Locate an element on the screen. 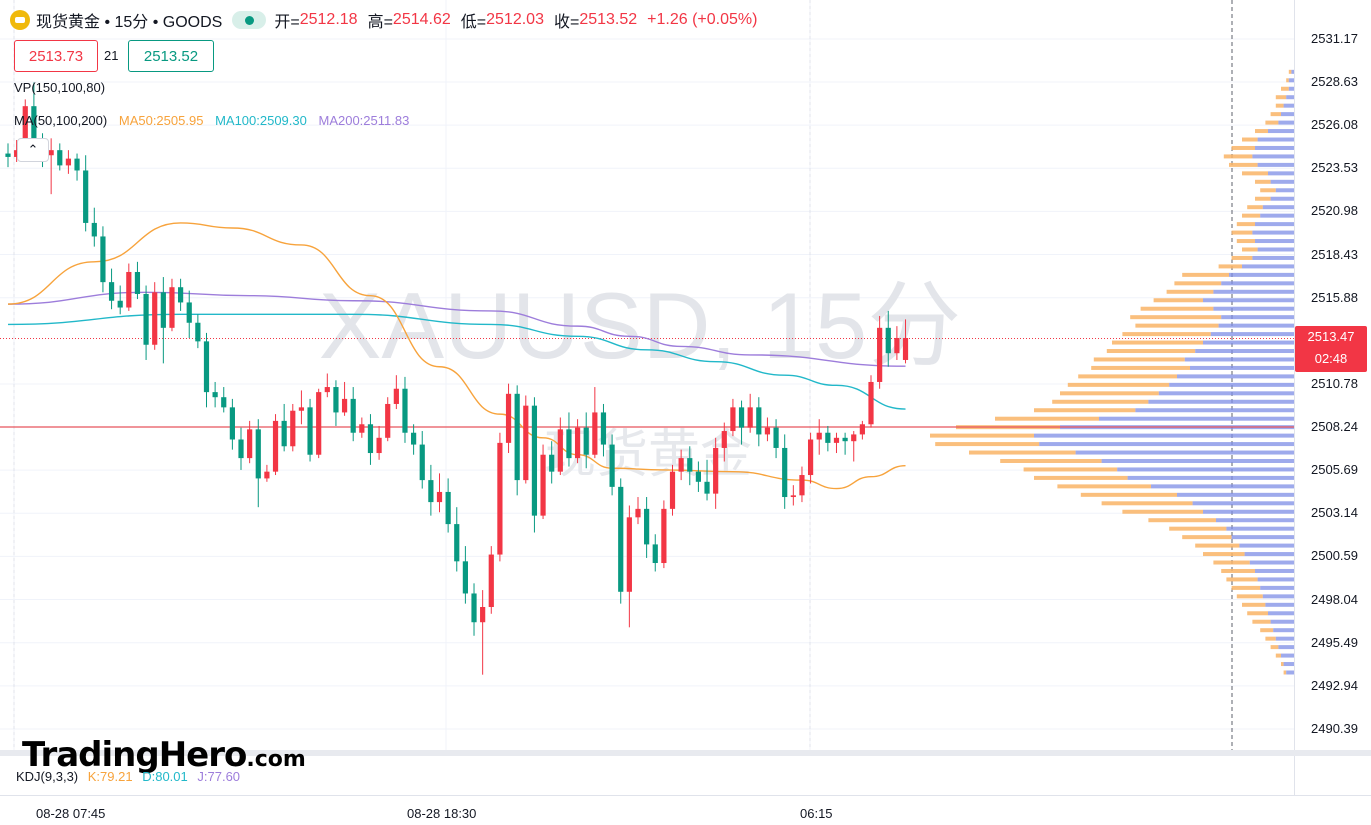 The width and height of the screenshot is (1371, 825). vp-indicator-label: VP(150,100,80) is located at coordinates (63, 87).